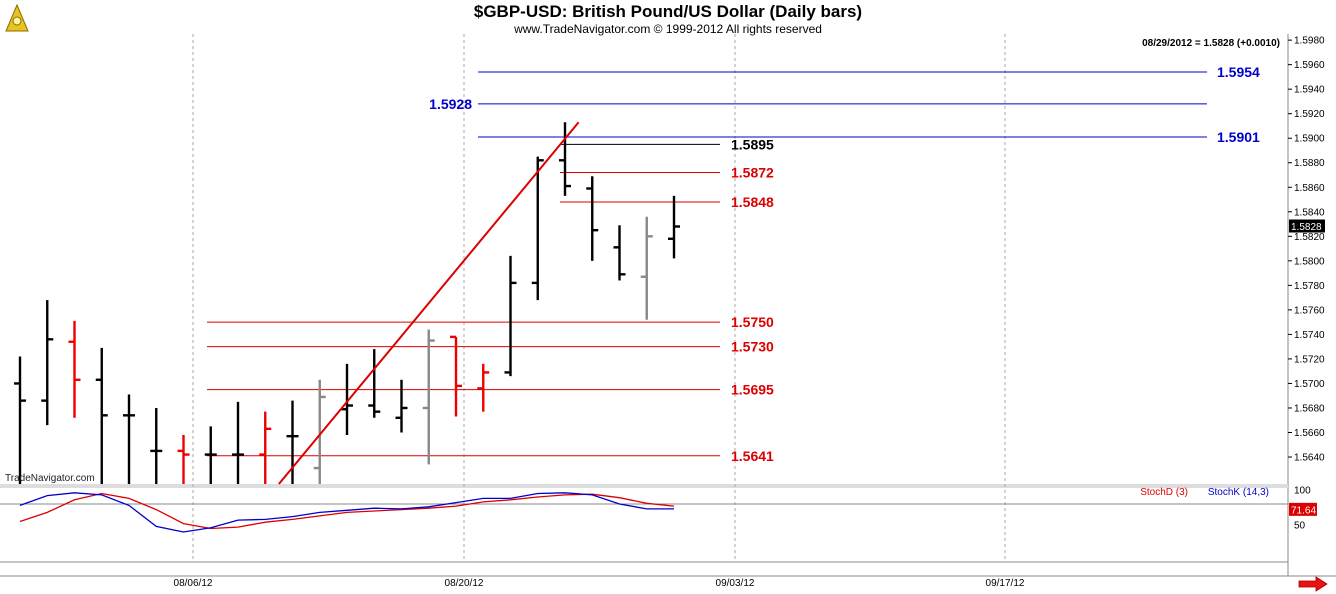  I want to click on last-price-box, so click(1307, 226).